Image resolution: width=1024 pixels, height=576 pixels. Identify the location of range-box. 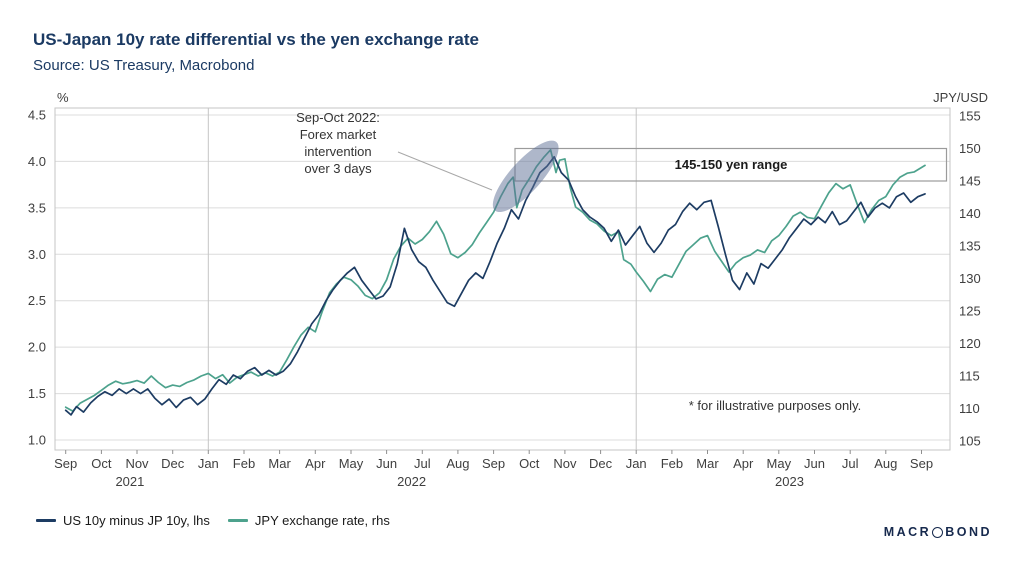
(731, 164).